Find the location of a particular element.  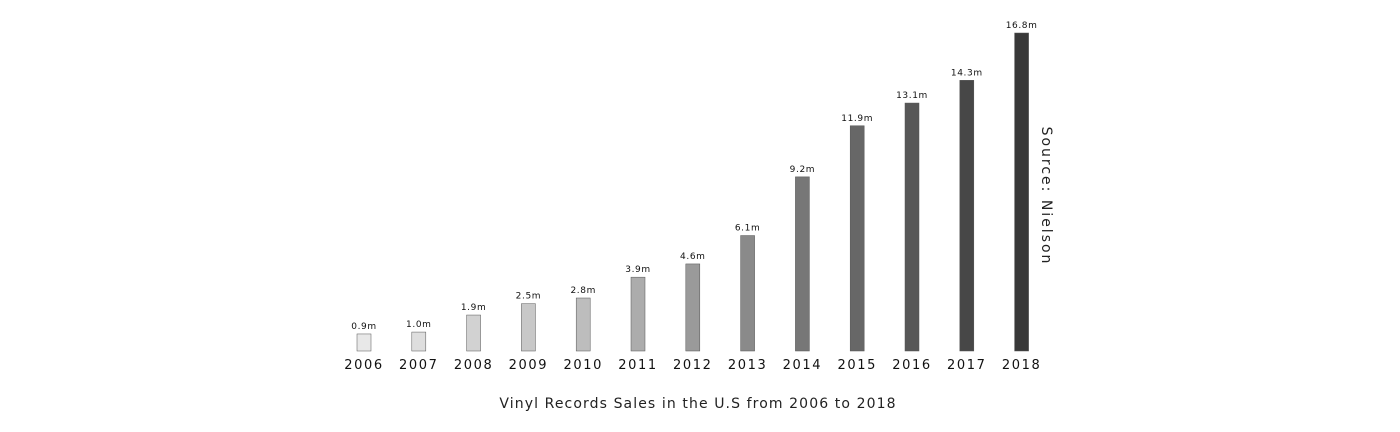

bar-value-label-2012: 4.6m is located at coordinates (692, 257).